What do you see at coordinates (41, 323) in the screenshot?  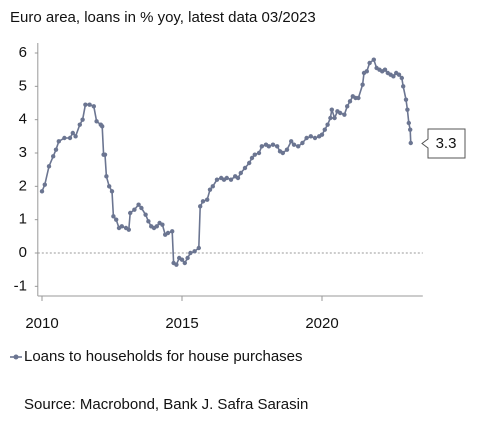 I see `x-tick-label: 2010` at bounding box center [41, 323].